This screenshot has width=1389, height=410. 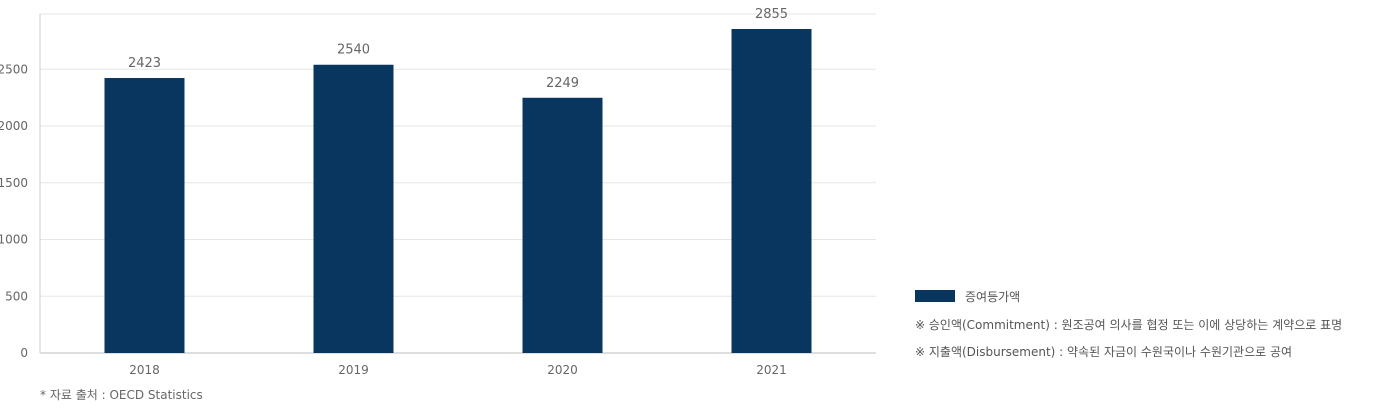 I want to click on y-tick-label: 1000, so click(x=14, y=240).